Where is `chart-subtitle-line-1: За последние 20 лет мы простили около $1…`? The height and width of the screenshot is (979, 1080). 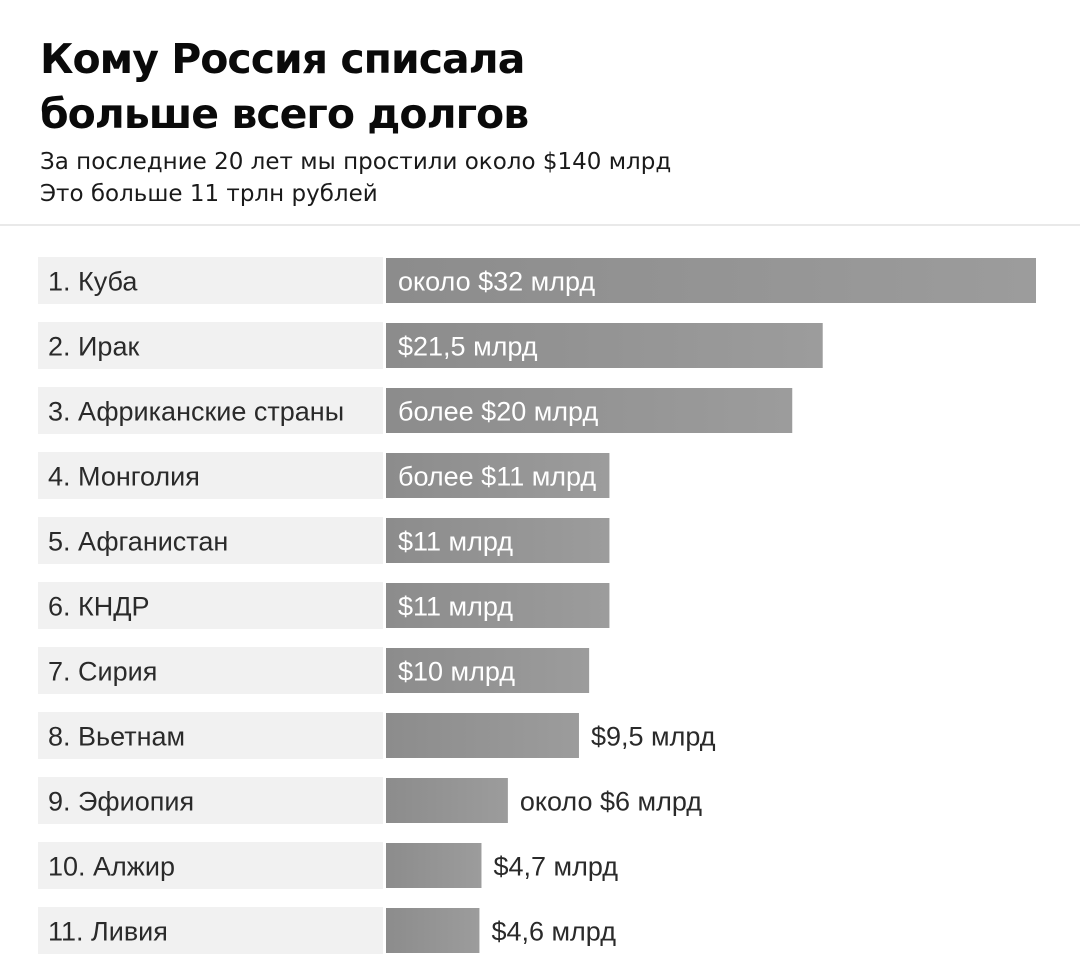
chart-subtitle-line-1: За последние 20 лет мы простили около $1… is located at coordinates (356, 162).